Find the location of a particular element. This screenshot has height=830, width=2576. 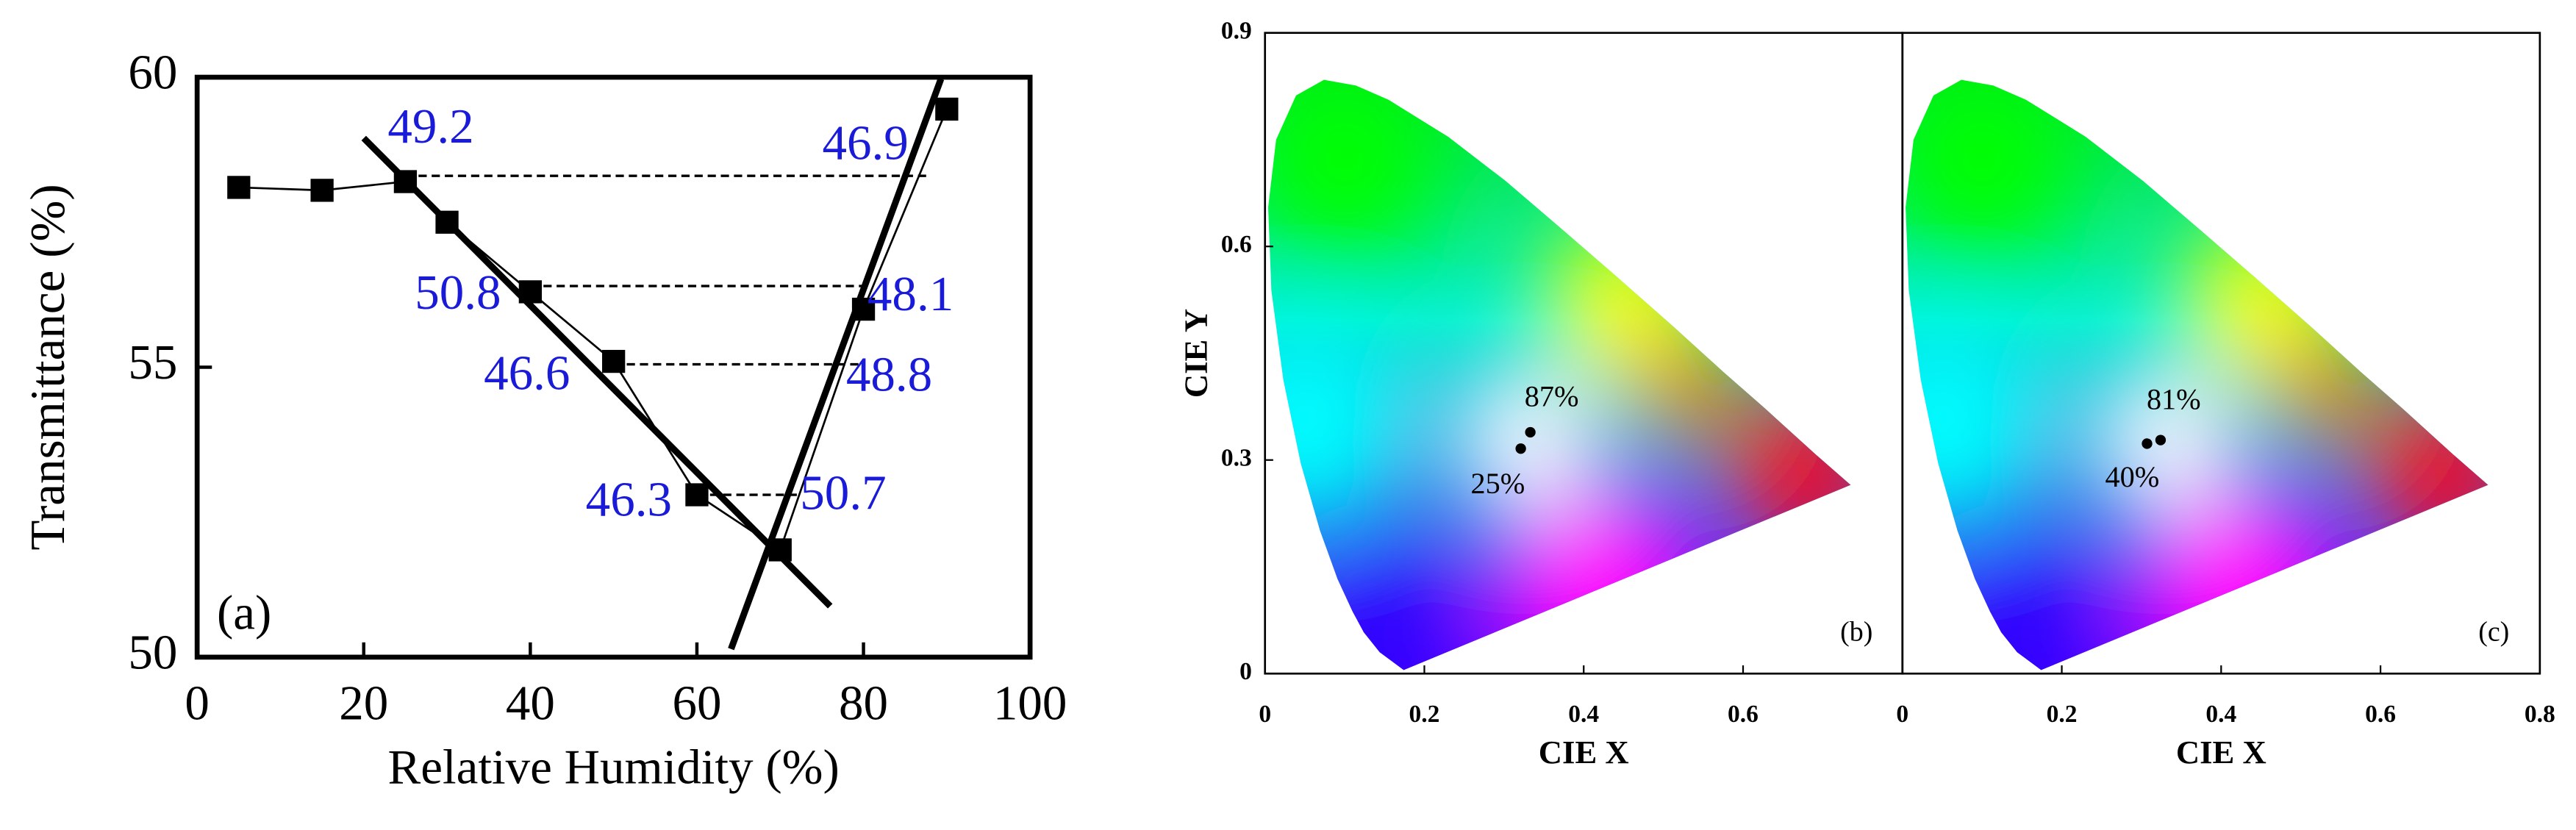

x-tick-label: 60 is located at coordinates (696, 703).